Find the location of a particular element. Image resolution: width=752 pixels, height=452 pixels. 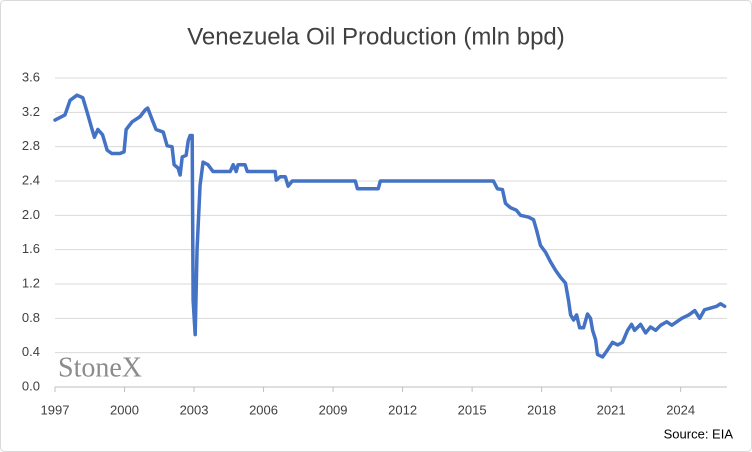

y-tick-label: 3.6 is located at coordinates (31, 76).